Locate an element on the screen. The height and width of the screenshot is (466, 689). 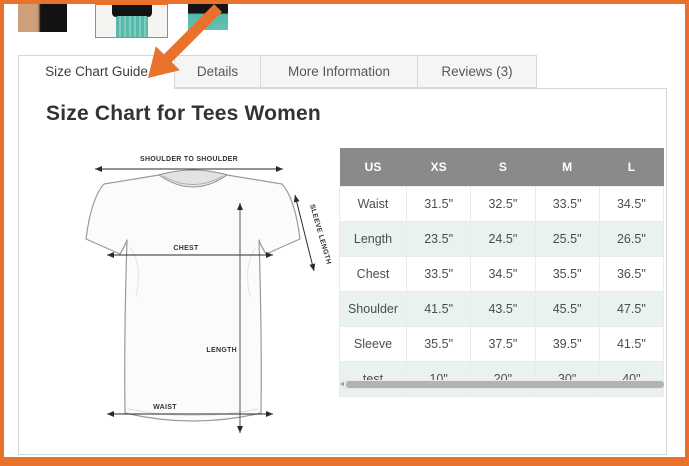
wrinkles is located at coordinates (193, 271).